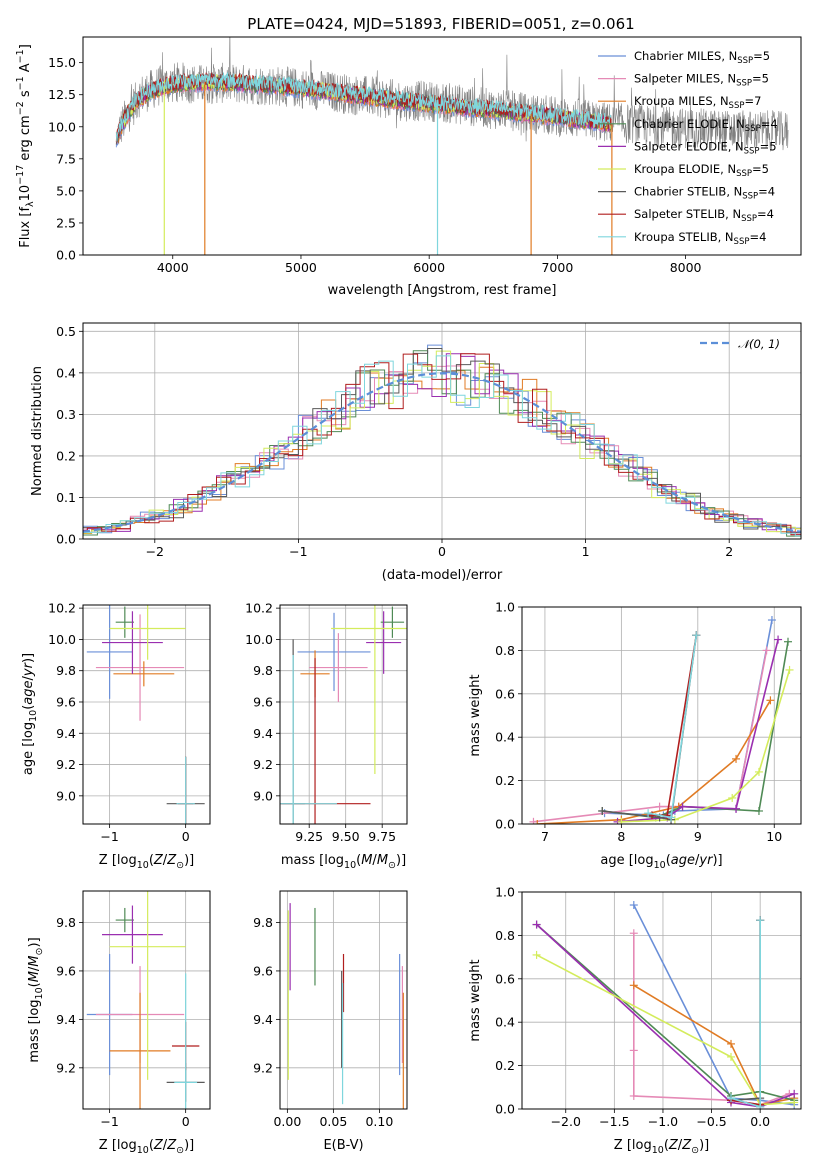  What do you see at coordinates (66, 733) in the screenshot?
I see `age_vs_Z-ytick-label: 9.4` at bounding box center [66, 733].